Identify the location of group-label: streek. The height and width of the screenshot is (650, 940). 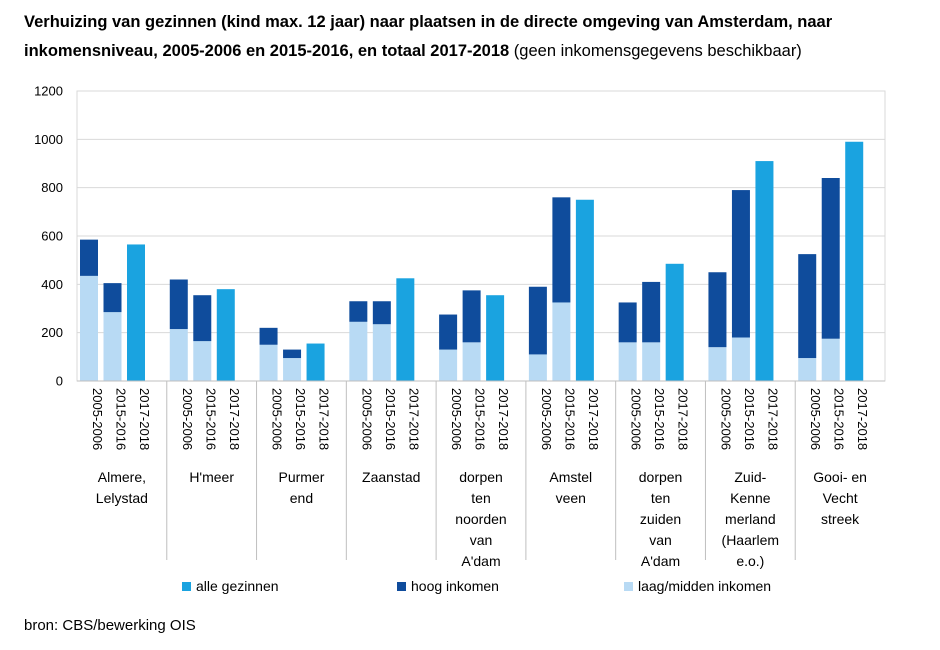
(840, 519).